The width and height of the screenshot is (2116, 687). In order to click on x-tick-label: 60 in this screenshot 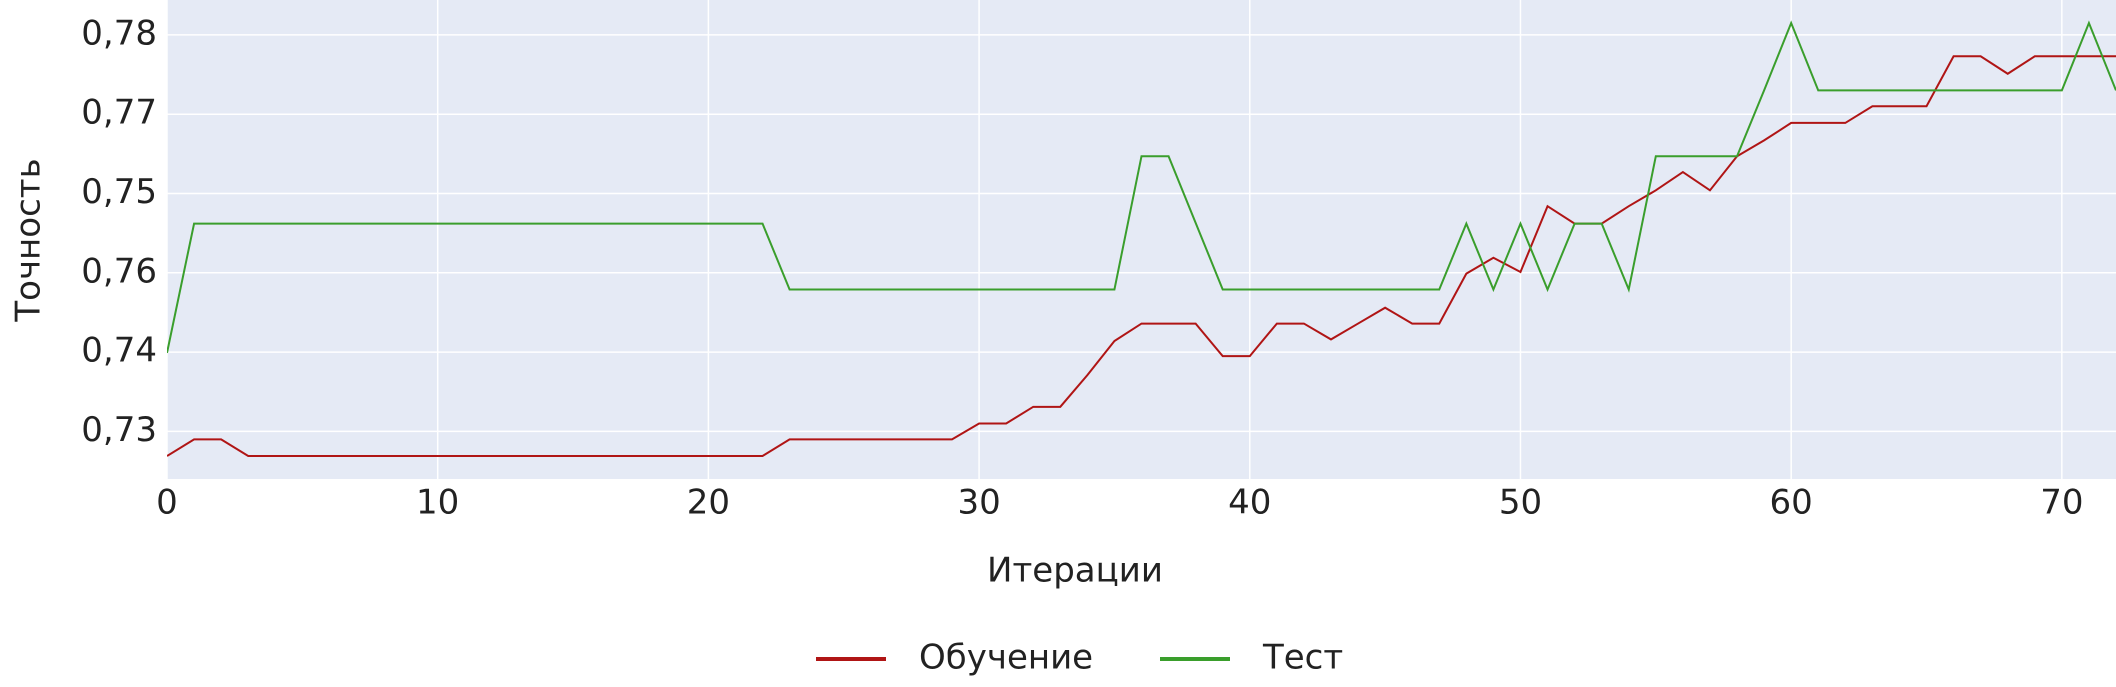, I will do `click(1791, 503)`.